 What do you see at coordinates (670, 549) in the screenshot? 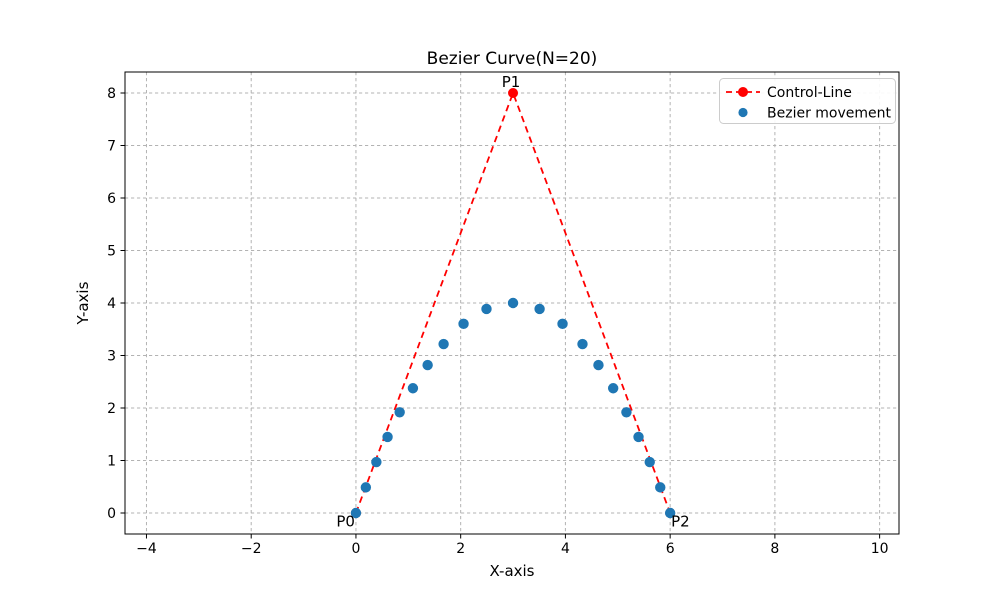
I see `x-tick-label: 6` at bounding box center [670, 549].